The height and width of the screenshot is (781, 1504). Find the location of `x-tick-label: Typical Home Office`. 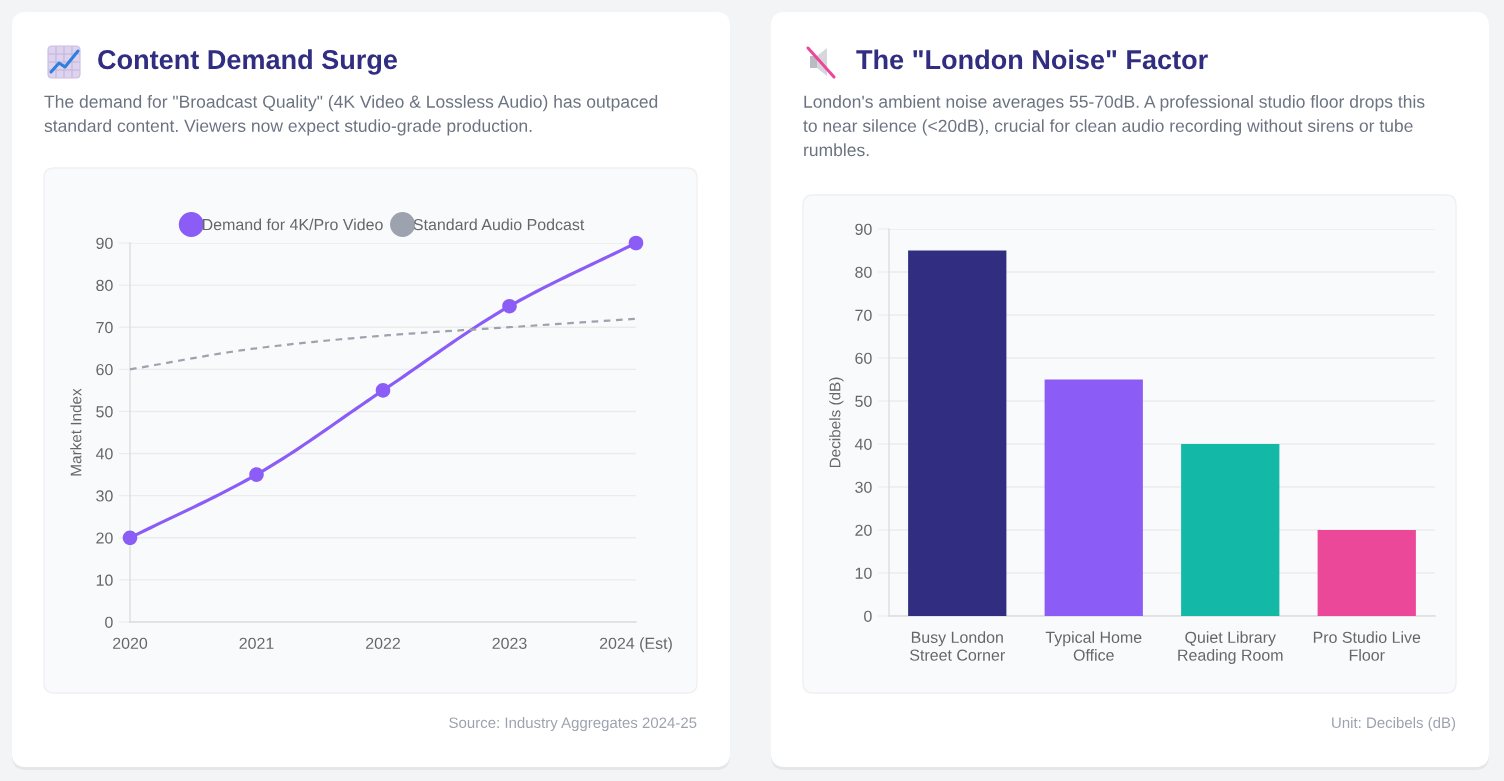

x-tick-label: Typical Home Office is located at coordinates (1093, 646).